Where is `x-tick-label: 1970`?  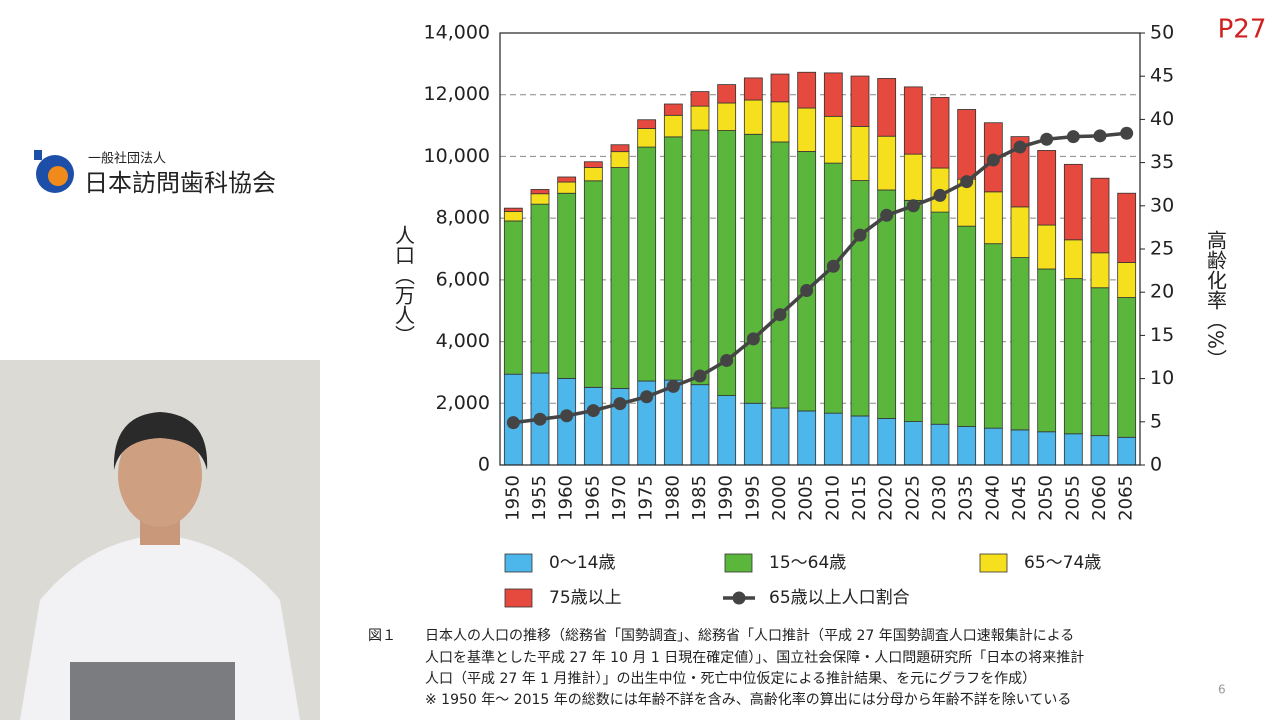 x-tick-label: 1970 is located at coordinates (619, 498).